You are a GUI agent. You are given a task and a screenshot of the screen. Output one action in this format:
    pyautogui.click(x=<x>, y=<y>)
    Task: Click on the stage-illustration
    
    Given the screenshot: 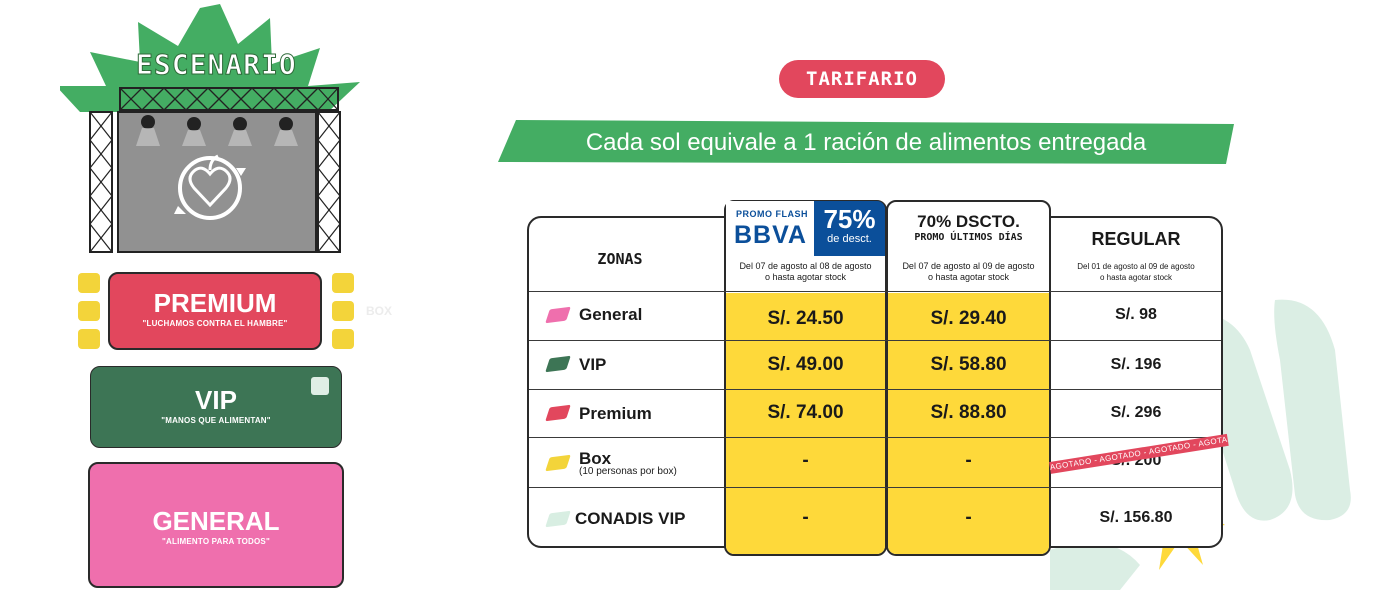 What is the action you would take?
    pyautogui.click(x=210, y=128)
    